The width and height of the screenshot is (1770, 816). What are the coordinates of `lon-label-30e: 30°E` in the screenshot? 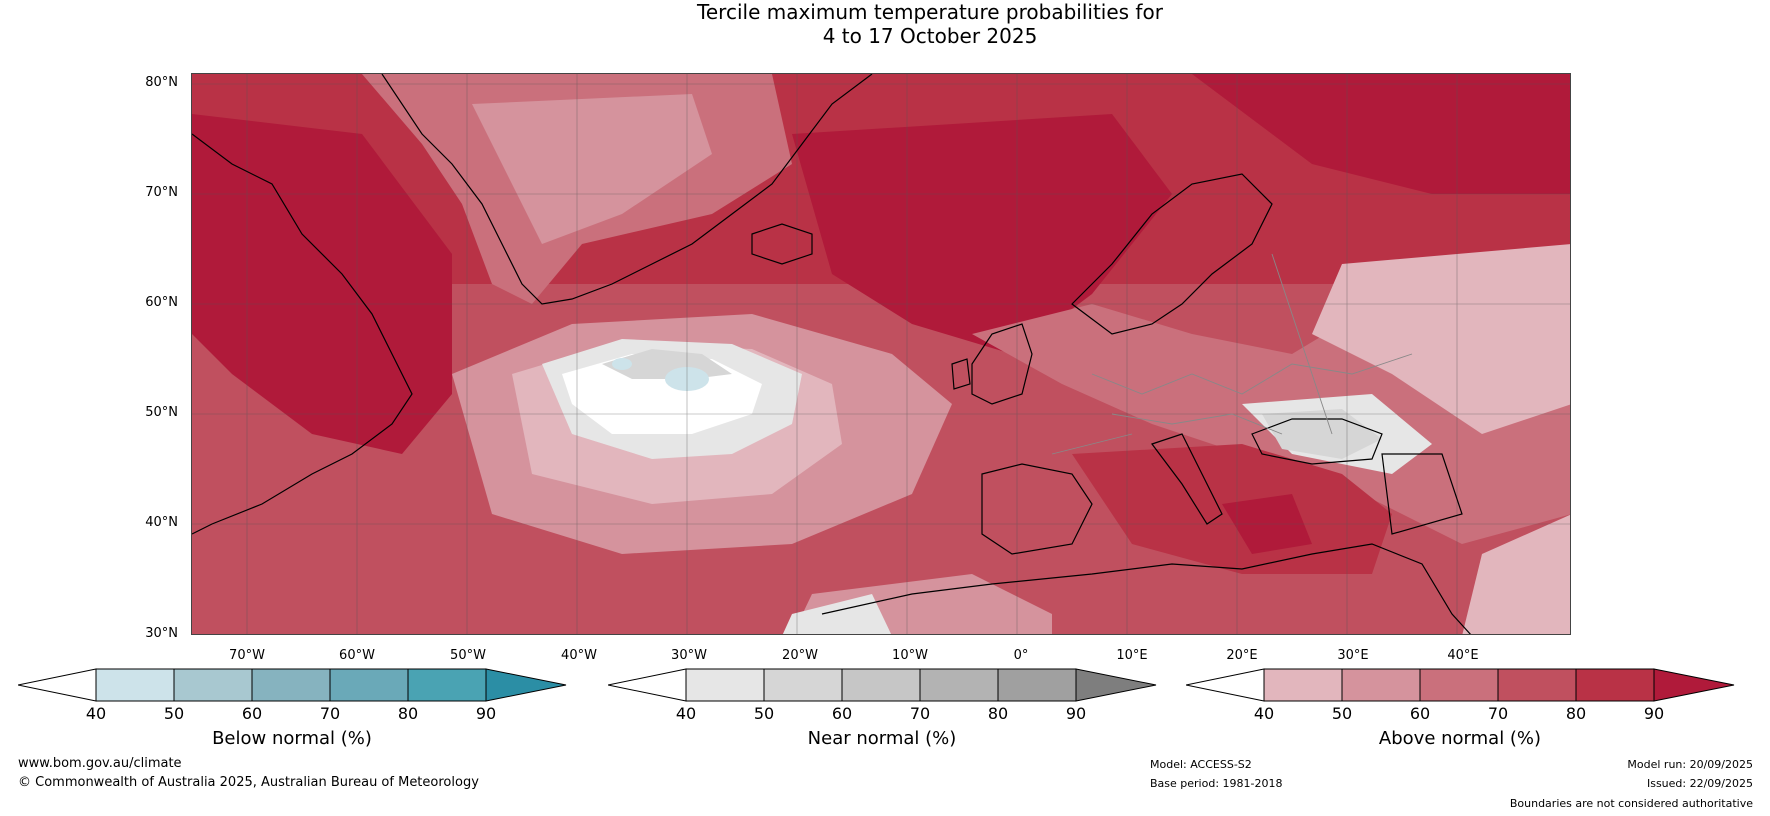 It's located at (1353, 655).